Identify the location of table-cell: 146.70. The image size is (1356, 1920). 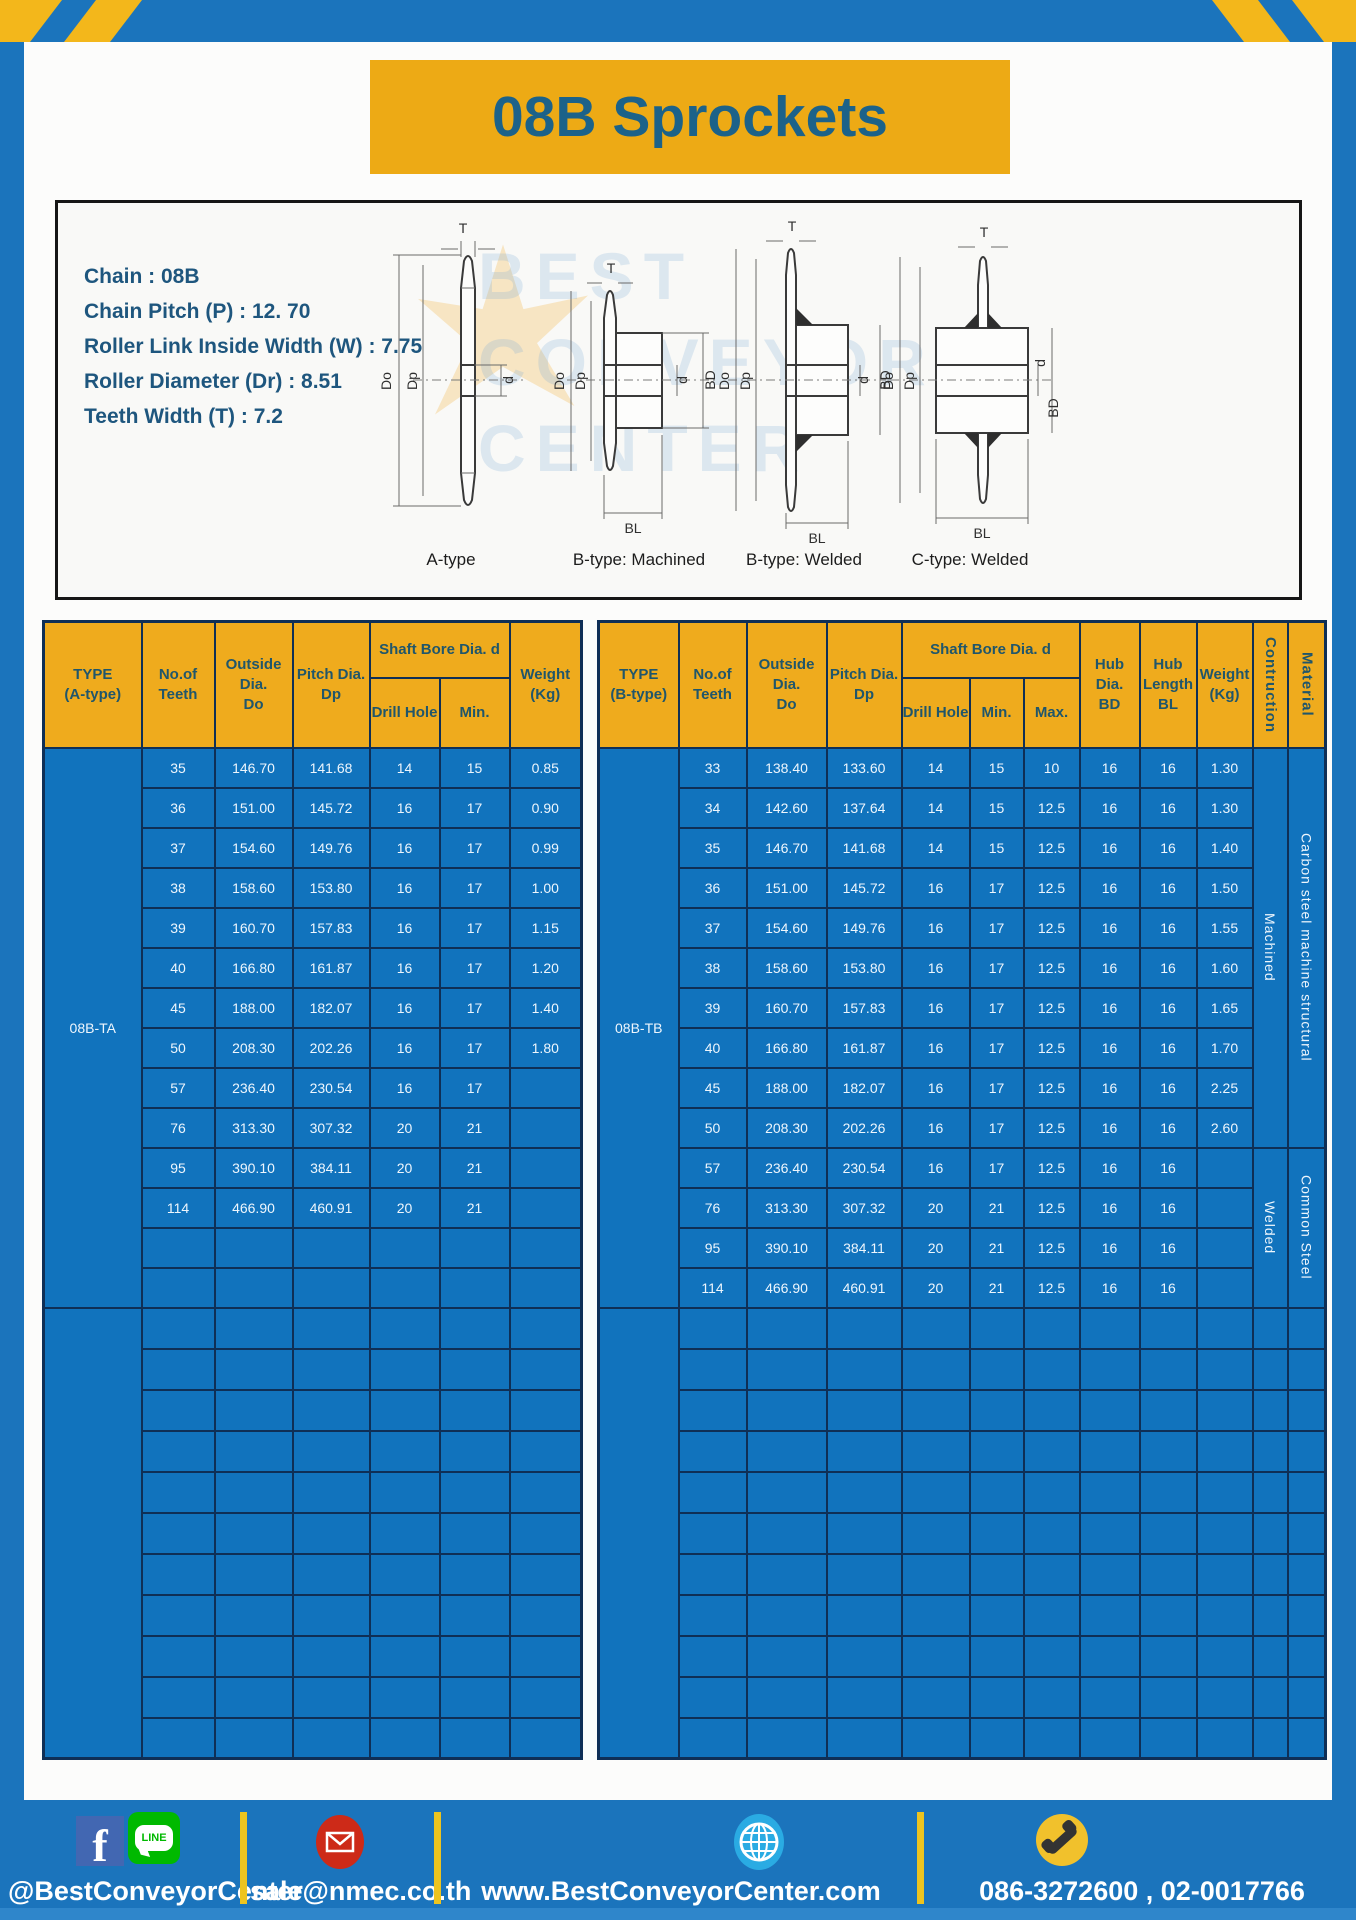
(786, 847).